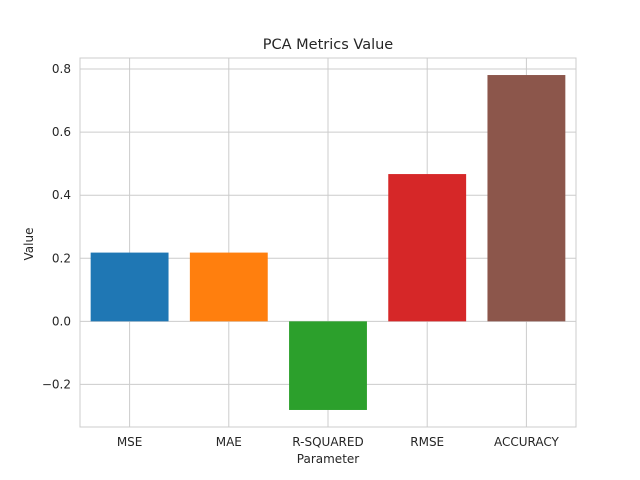 The width and height of the screenshot is (640, 480). Describe the element at coordinates (328, 459) in the screenshot. I see `x-axis-label: Parameter` at that location.